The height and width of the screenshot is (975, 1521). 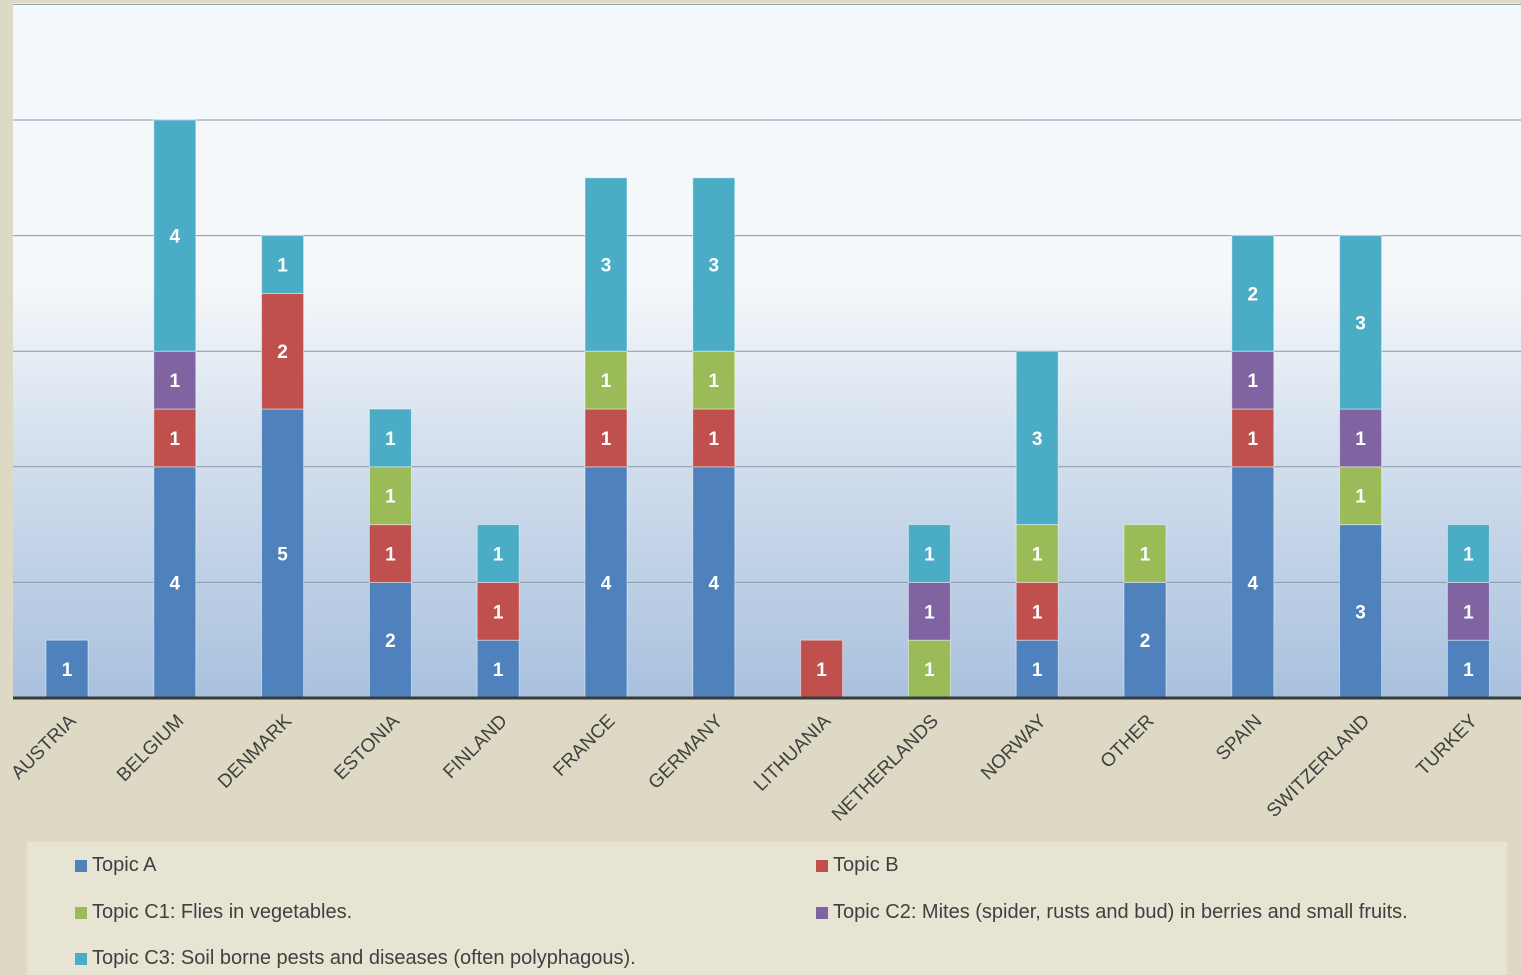 I want to click on x-tick-label: OTHER, so click(x=1128, y=742).